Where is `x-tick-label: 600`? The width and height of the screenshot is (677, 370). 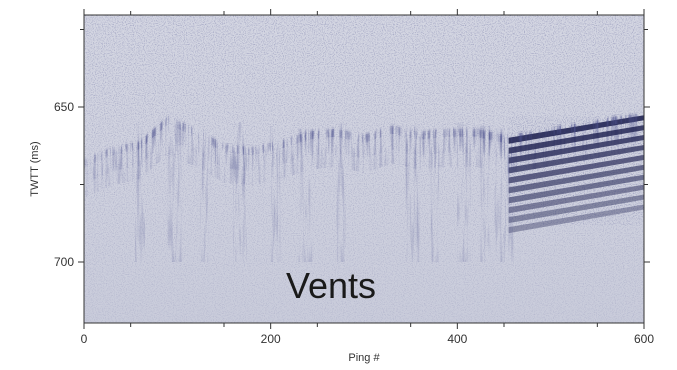
x-tick-label: 600 is located at coordinates (644, 339).